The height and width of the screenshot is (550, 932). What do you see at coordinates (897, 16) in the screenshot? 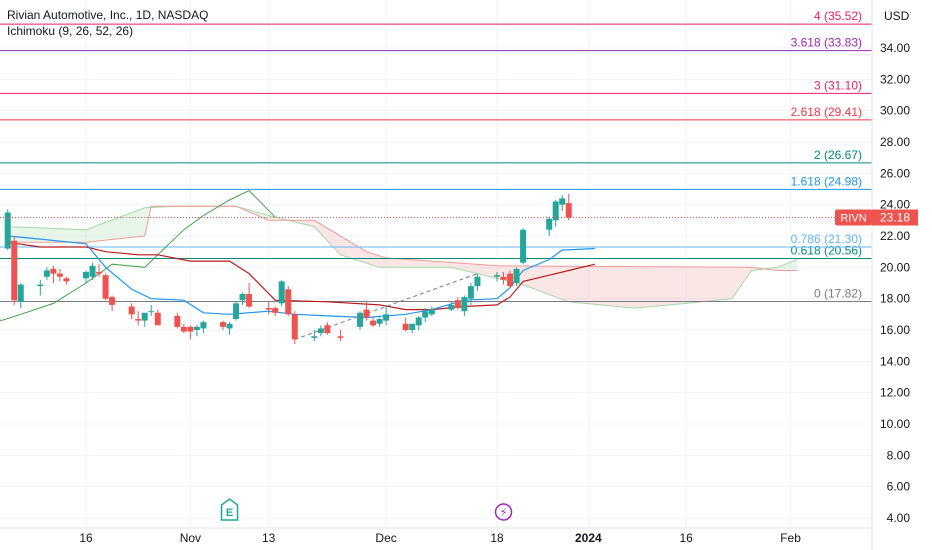
I see `currency-label: USD` at bounding box center [897, 16].